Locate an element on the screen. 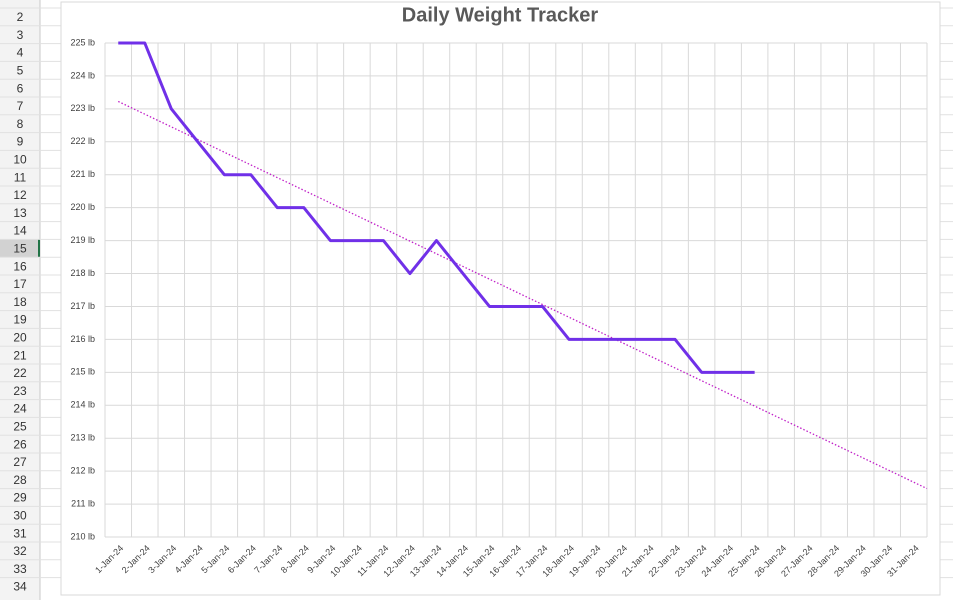 This screenshot has height=600, width=953. row-number: 8 is located at coordinates (20, 124).